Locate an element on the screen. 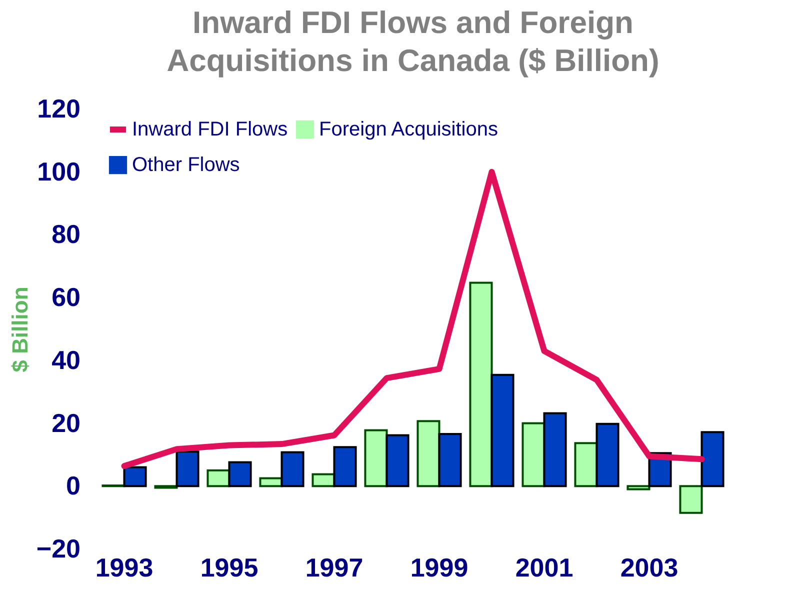  x-tick-label: 1995 is located at coordinates (229, 567).